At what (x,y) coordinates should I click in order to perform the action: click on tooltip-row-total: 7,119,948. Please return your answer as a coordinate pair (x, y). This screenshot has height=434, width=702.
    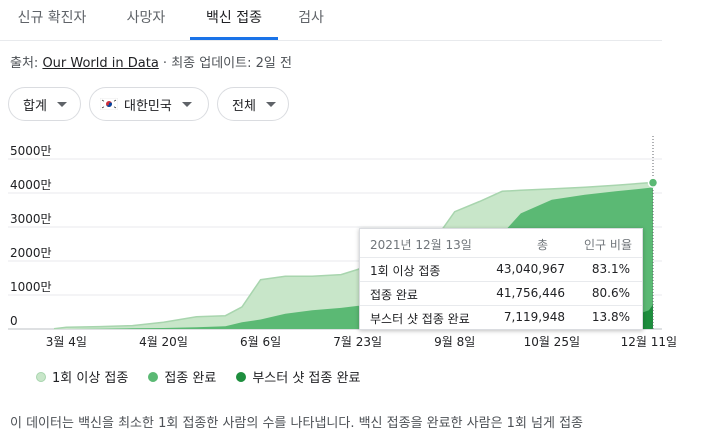
    Looking at the image, I should click on (534, 317).